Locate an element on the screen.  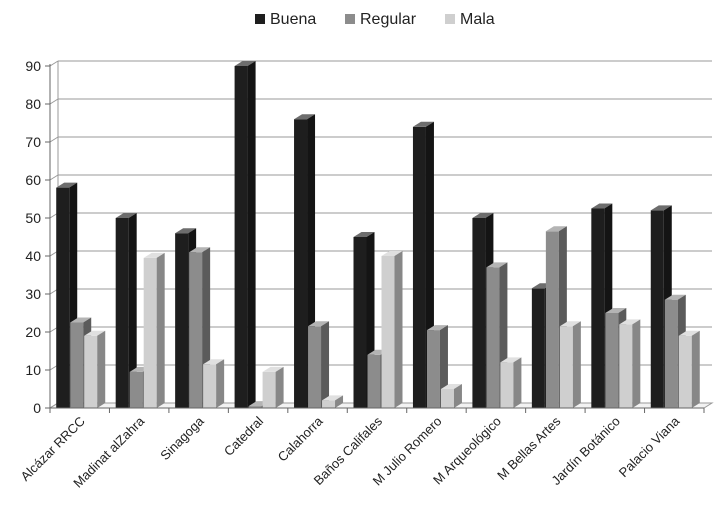
y-tick-label: 50 is located at coordinates (33, 218).